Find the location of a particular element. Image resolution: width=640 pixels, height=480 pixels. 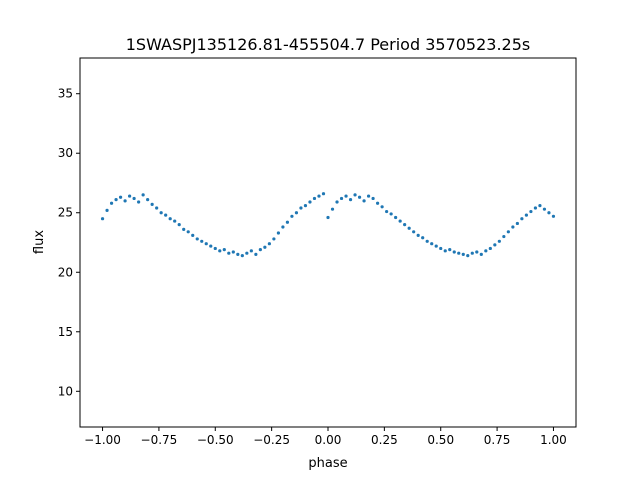

x-tick-label: −0.50 is located at coordinates (215, 440).